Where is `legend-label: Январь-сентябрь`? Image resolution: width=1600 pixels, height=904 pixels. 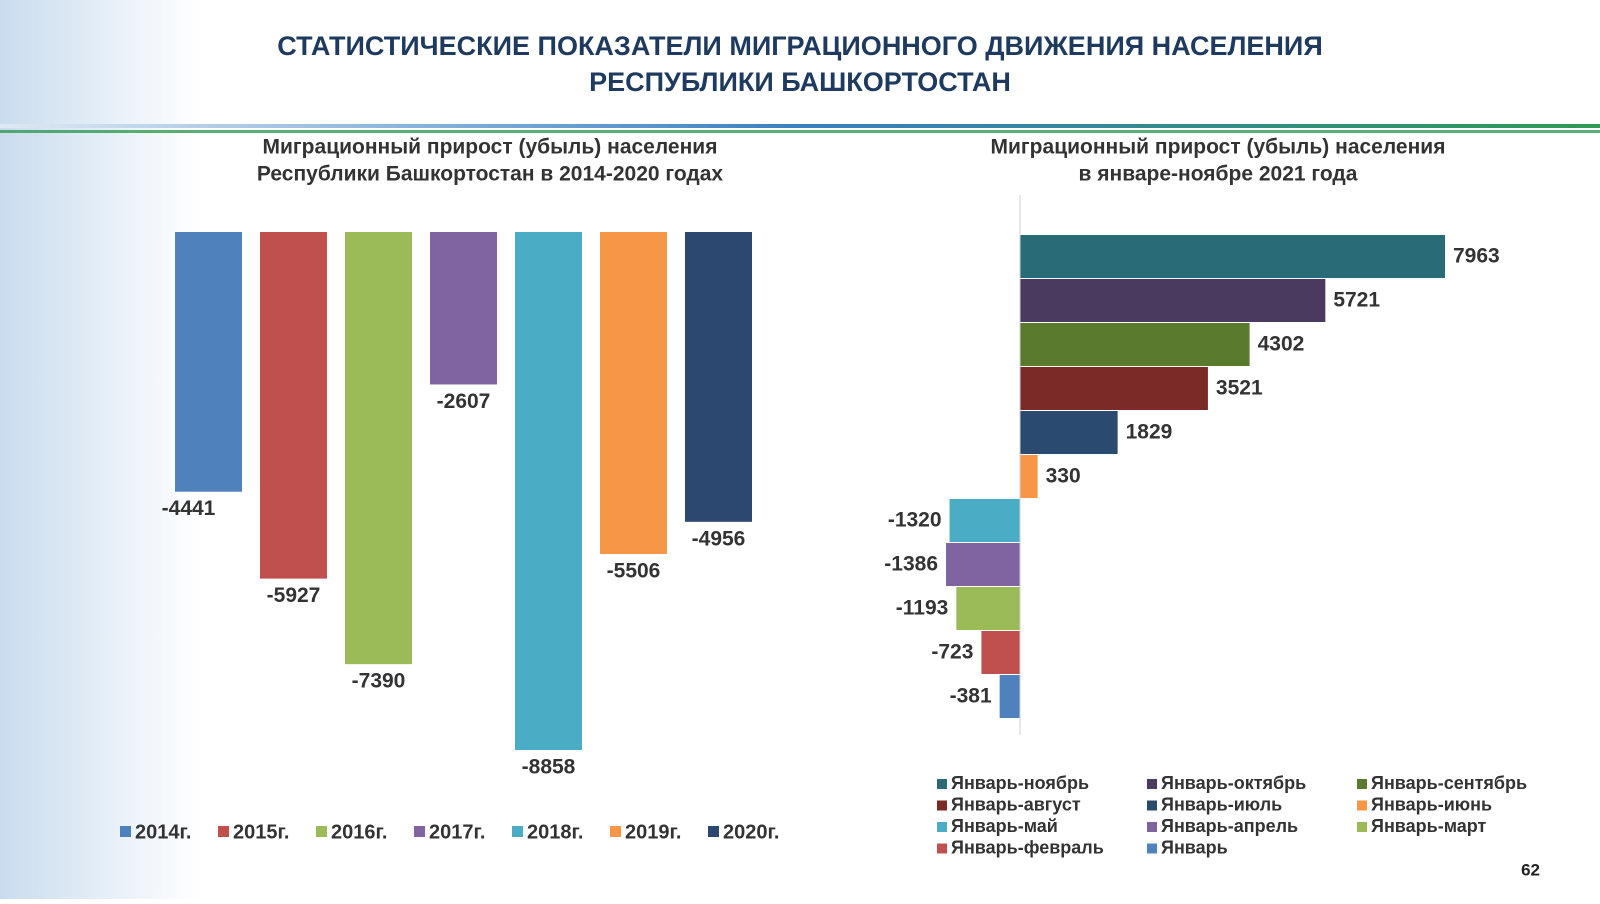 legend-label: Январь-сентябрь is located at coordinates (1449, 783).